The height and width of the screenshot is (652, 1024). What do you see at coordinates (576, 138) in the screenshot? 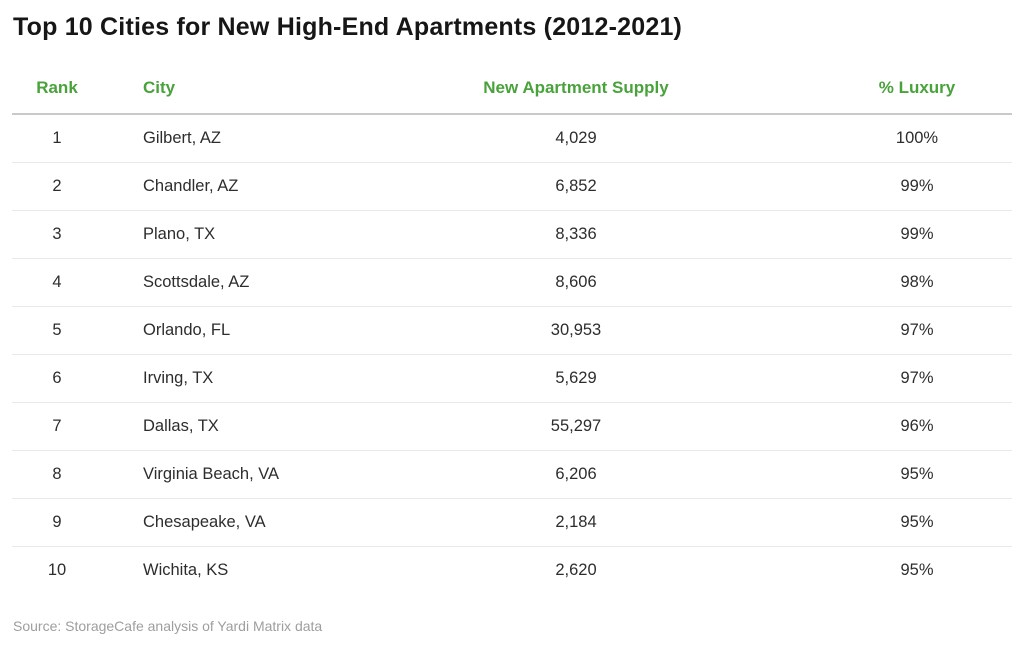
I see `cell-supply: 4,029` at bounding box center [576, 138].